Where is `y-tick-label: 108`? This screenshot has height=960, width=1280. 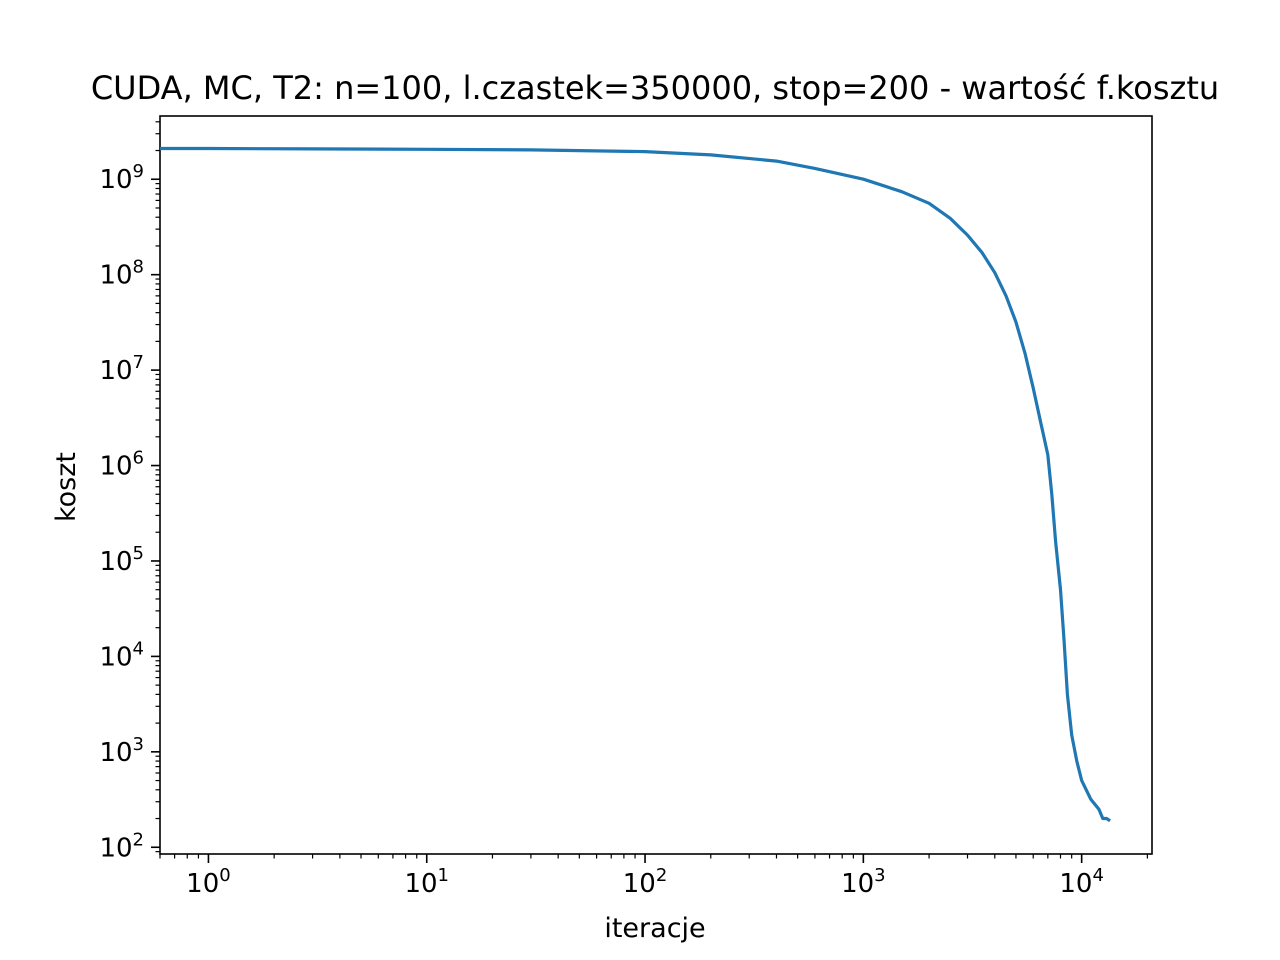
y-tick-label: 108 is located at coordinates (121, 274).